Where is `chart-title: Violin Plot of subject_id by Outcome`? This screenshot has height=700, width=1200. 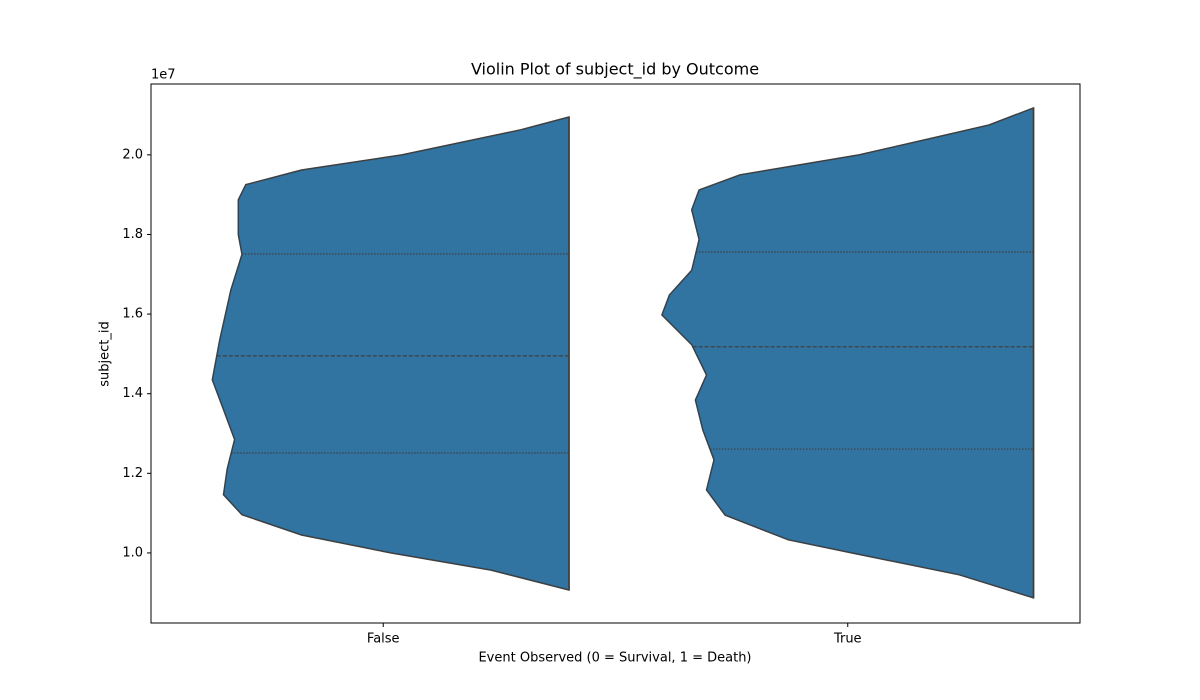
chart-title: Violin Plot of subject_id by Outcome is located at coordinates (615, 70).